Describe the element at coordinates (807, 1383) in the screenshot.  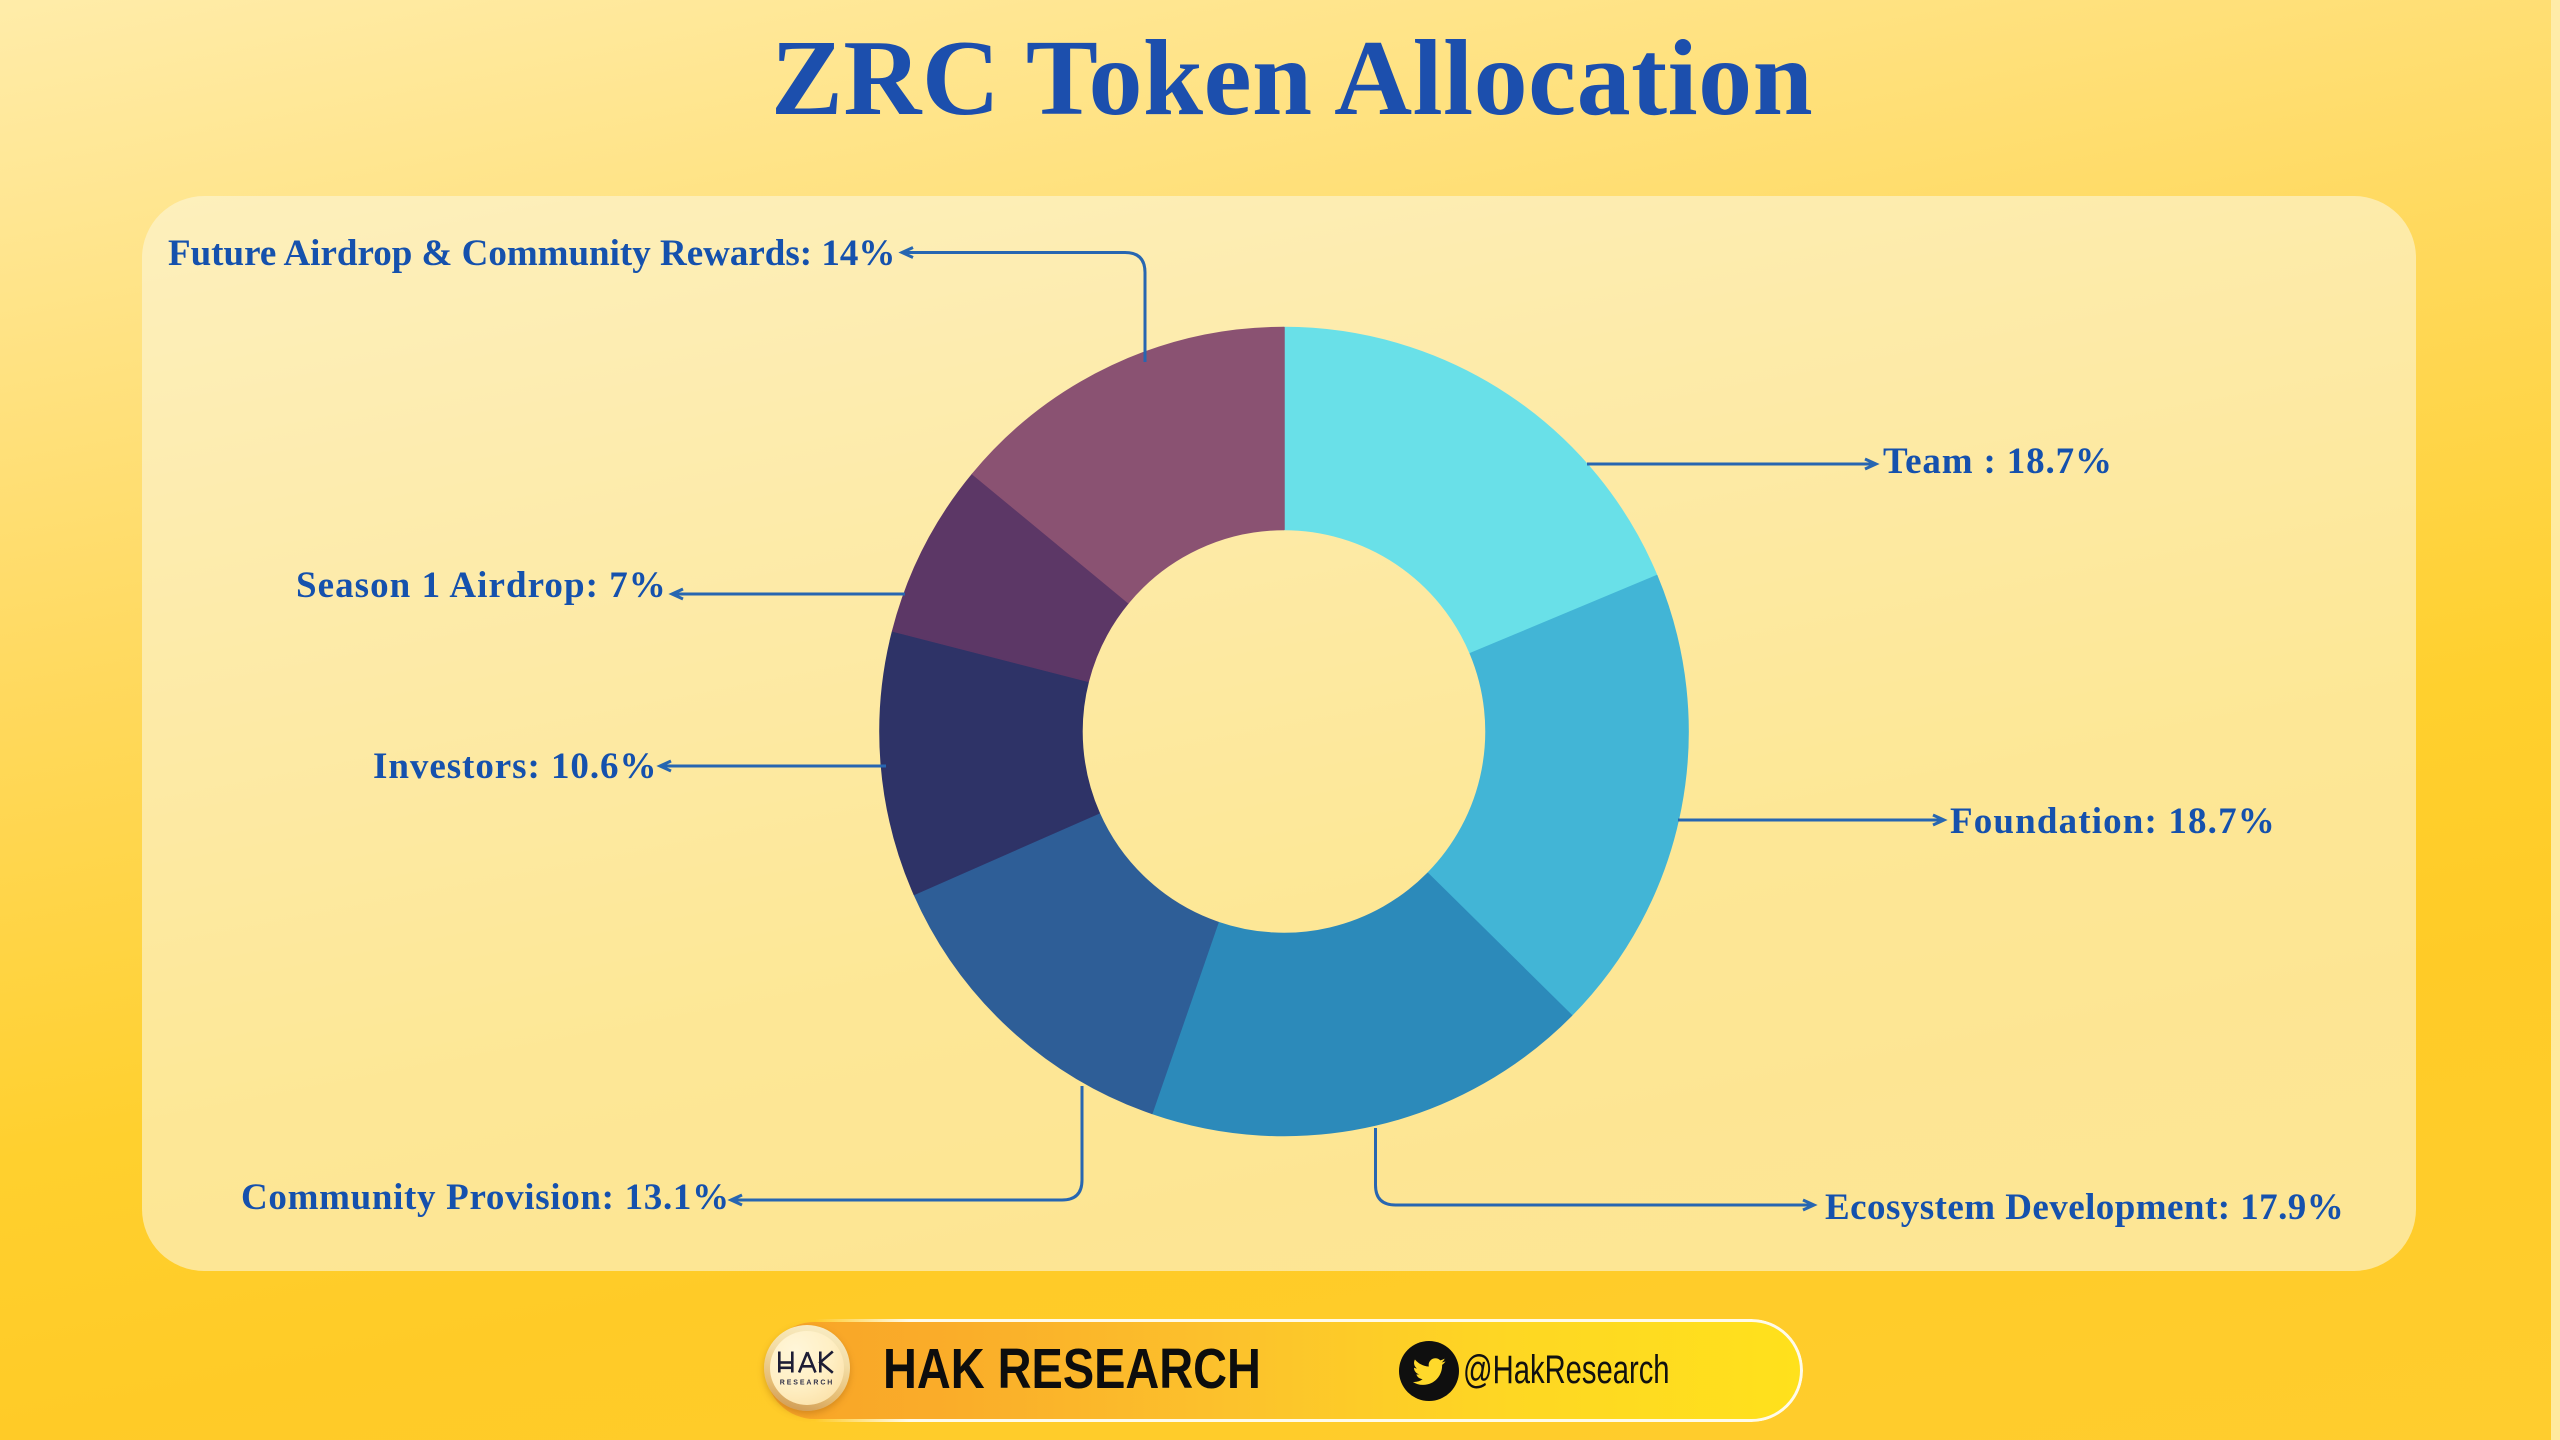
I see `svg-text: RESEARCH` at that location.